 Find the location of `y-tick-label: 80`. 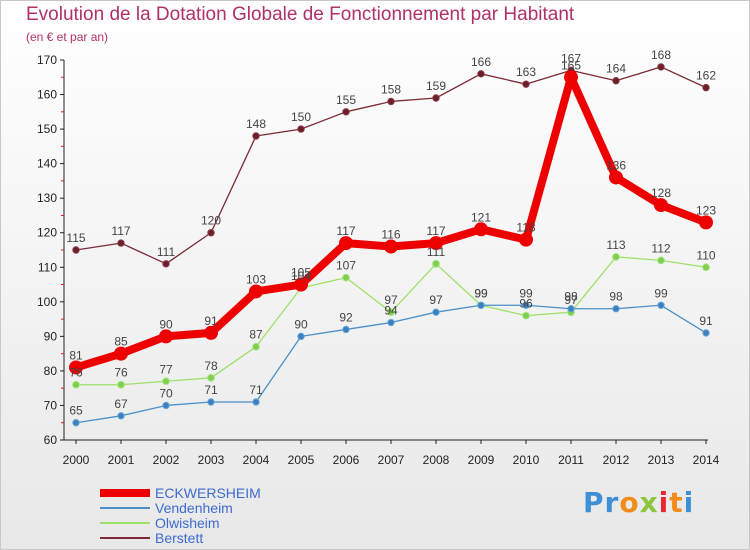

y-tick-label: 80 is located at coordinates (51, 371).